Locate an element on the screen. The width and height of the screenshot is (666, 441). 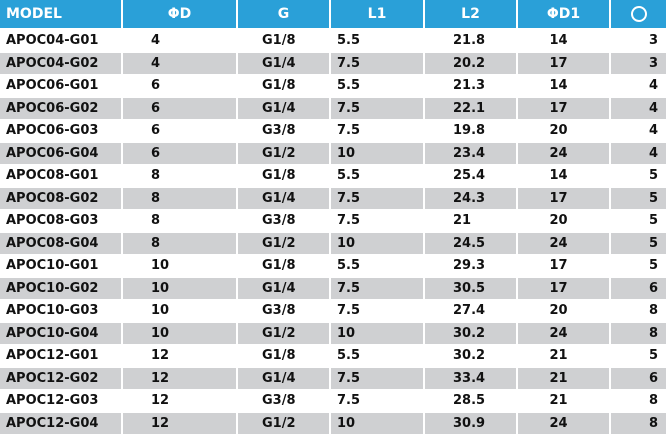
cell-l2: 20.2 is located at coordinates (471, 63).